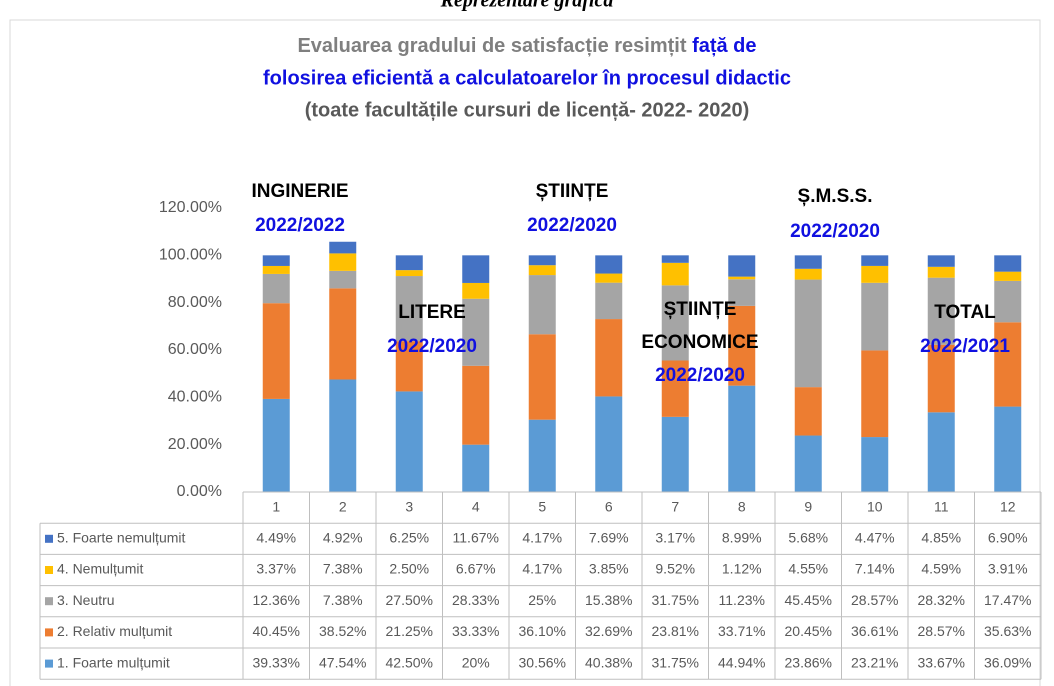  Describe the element at coordinates (300, 225) in the screenshot. I see `annotation: 2022/2022` at that location.